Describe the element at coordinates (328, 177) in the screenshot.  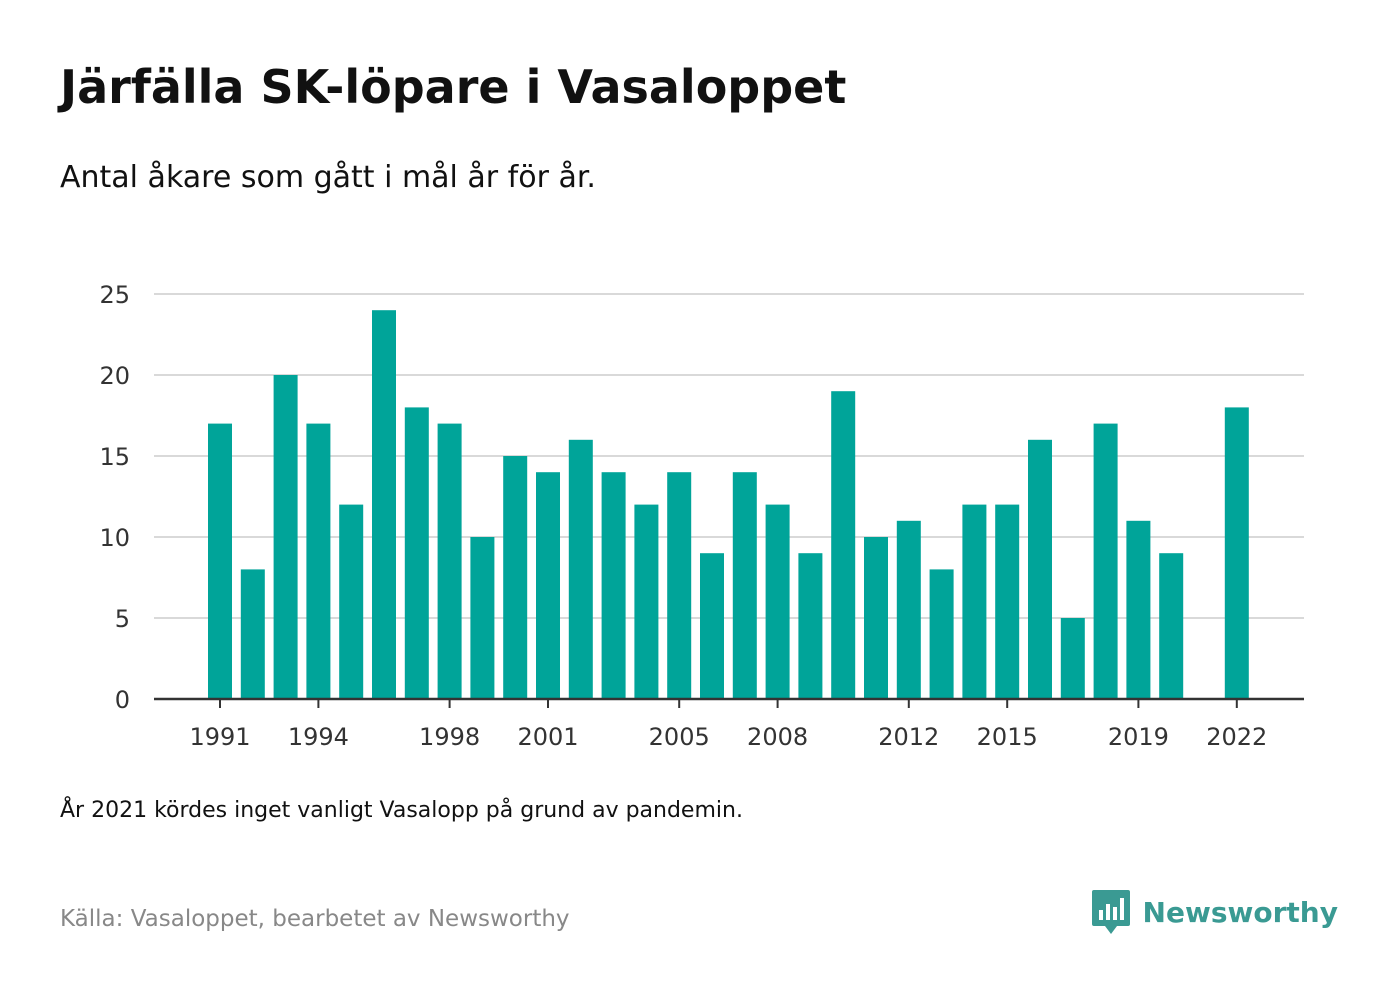
I see `chart-subtitle: Antal åkare som gått i mål år för år.` at that location.